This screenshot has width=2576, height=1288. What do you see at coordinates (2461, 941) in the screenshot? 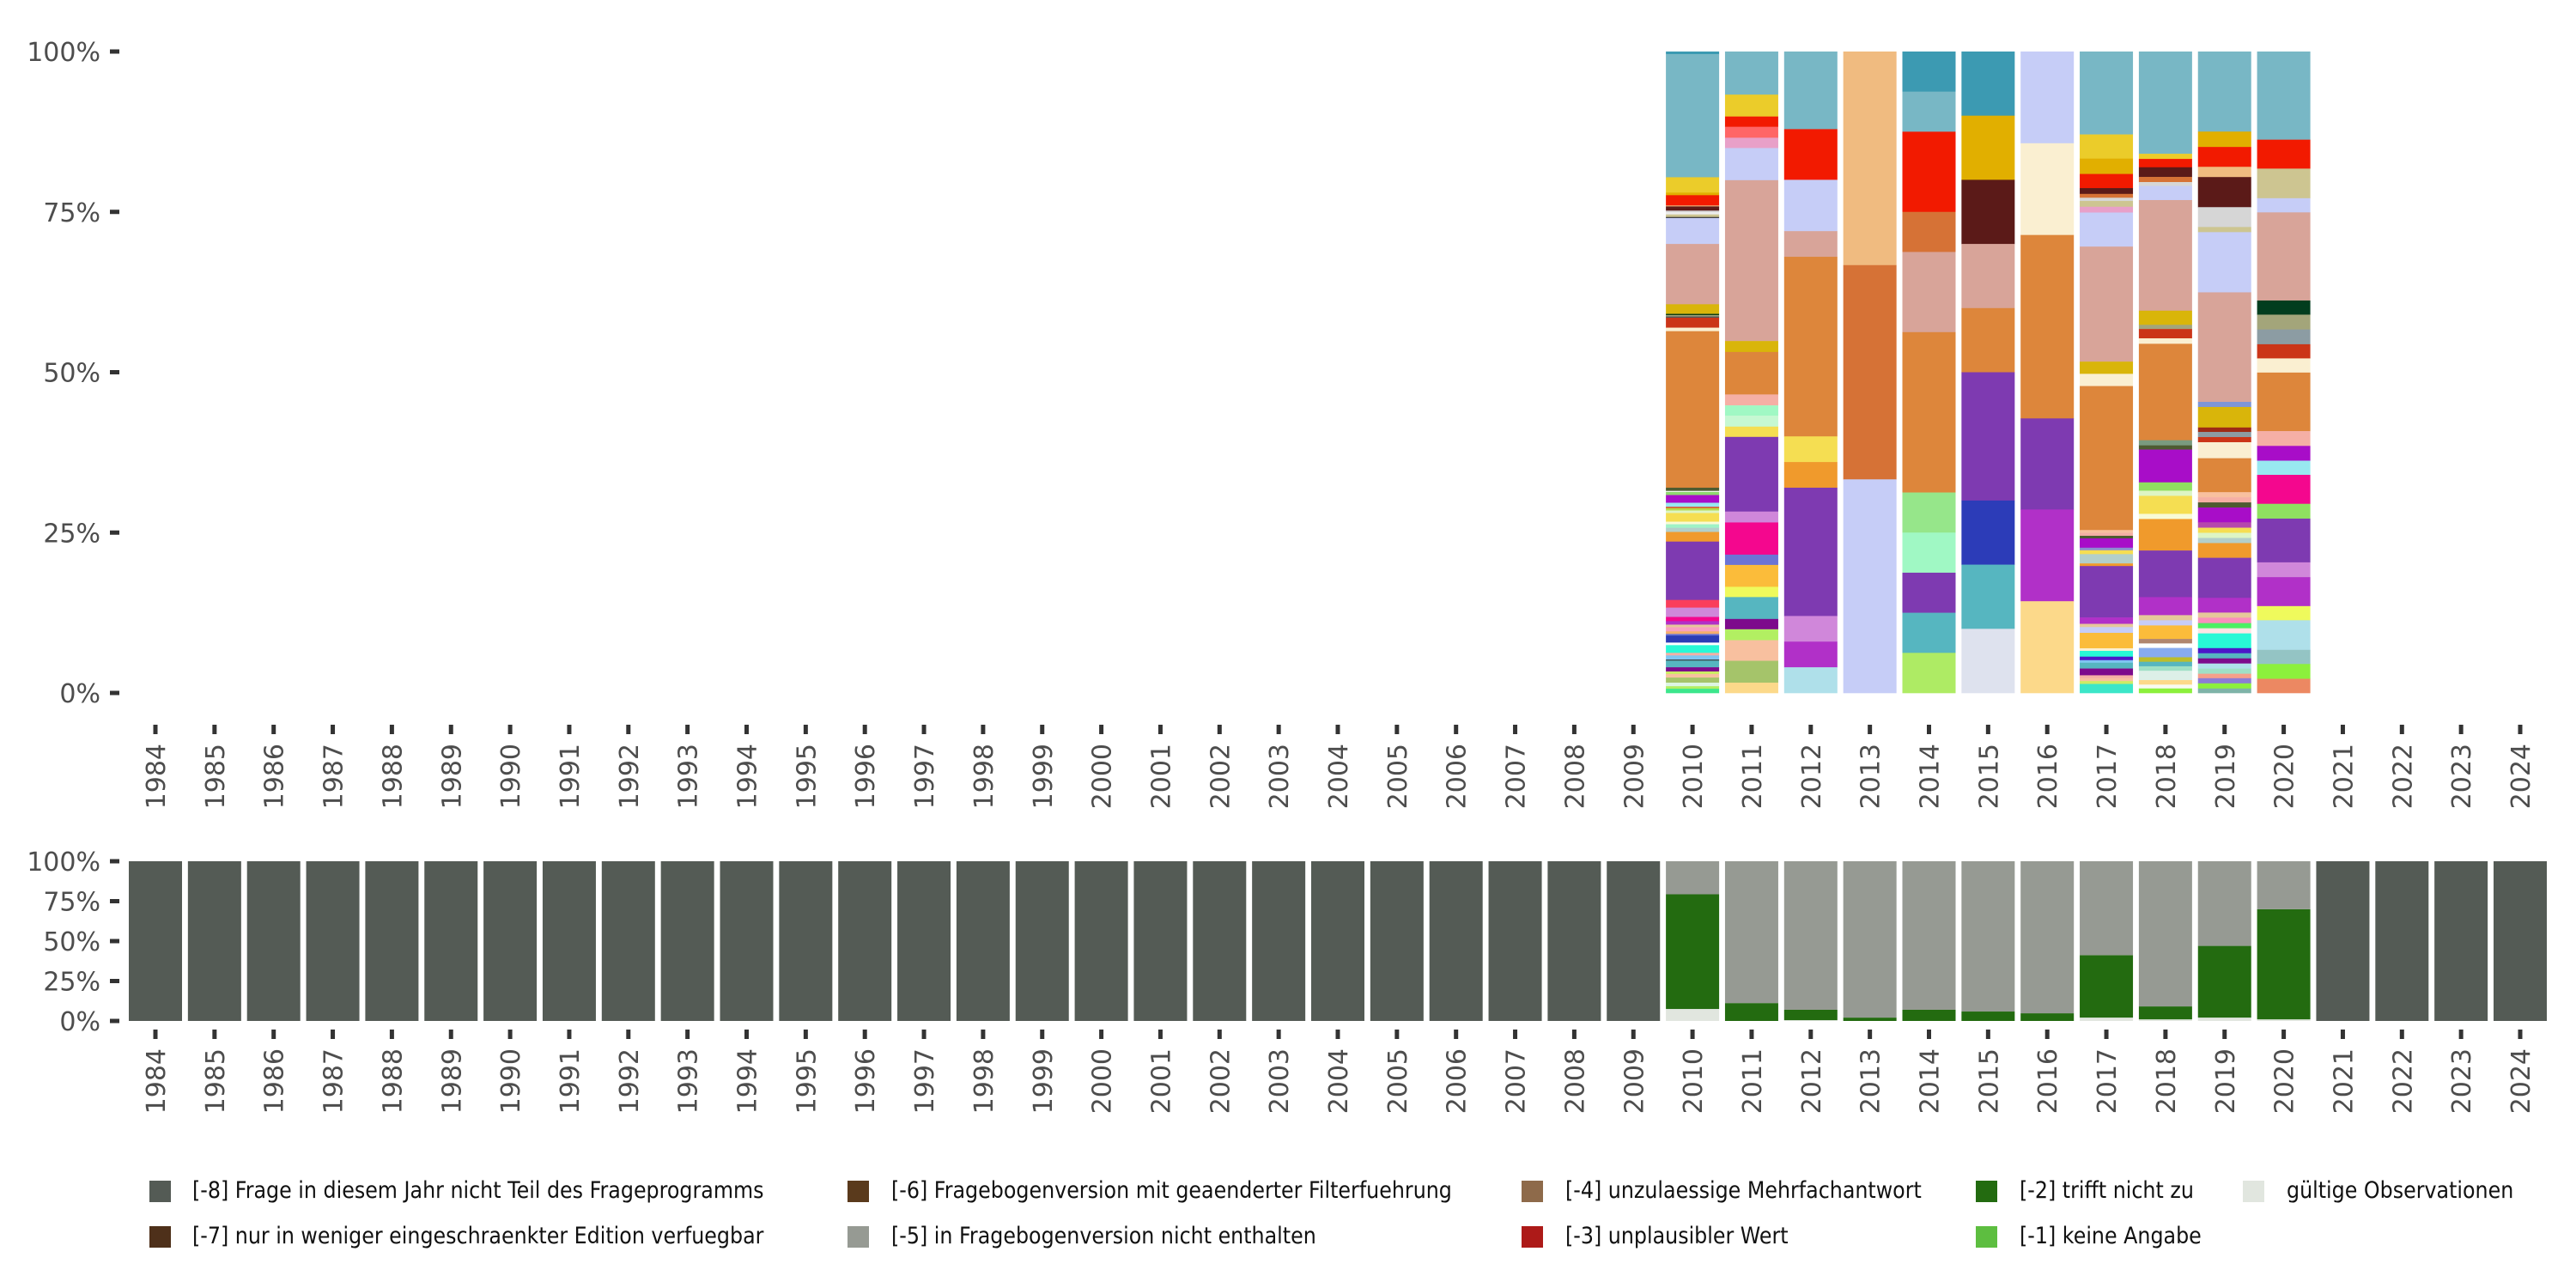
I see `bottom-bar-segment-2023` at bounding box center [2461, 941].